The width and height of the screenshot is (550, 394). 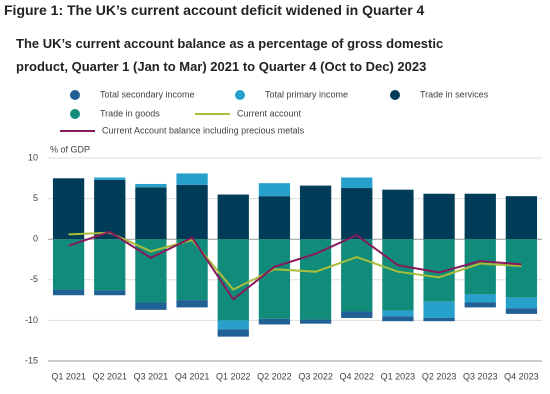 I want to click on y-tick-label: -15, so click(x=31, y=360).